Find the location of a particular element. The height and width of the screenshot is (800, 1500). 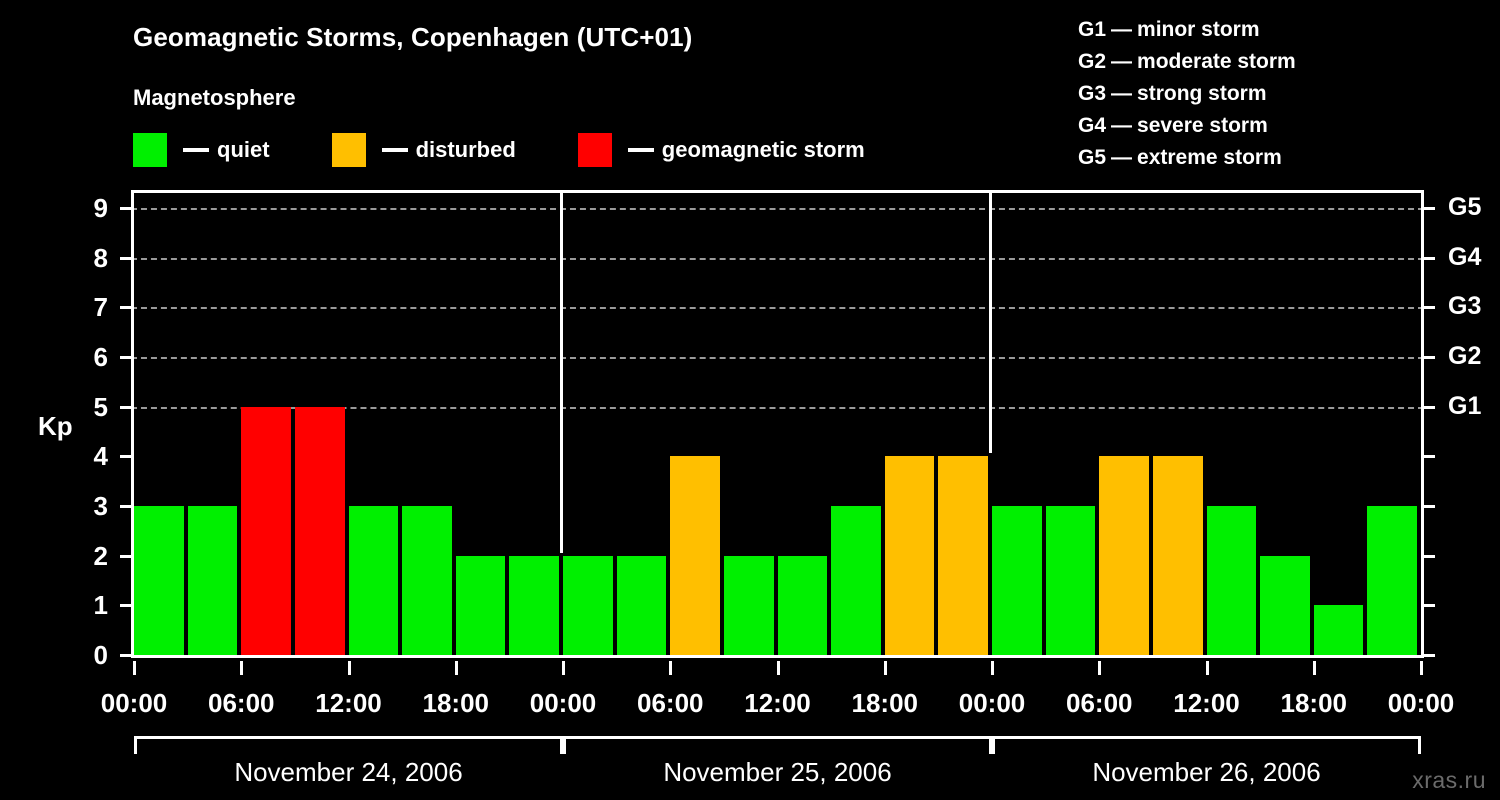

day-label-1: November 25, 2006 is located at coordinates (777, 772).